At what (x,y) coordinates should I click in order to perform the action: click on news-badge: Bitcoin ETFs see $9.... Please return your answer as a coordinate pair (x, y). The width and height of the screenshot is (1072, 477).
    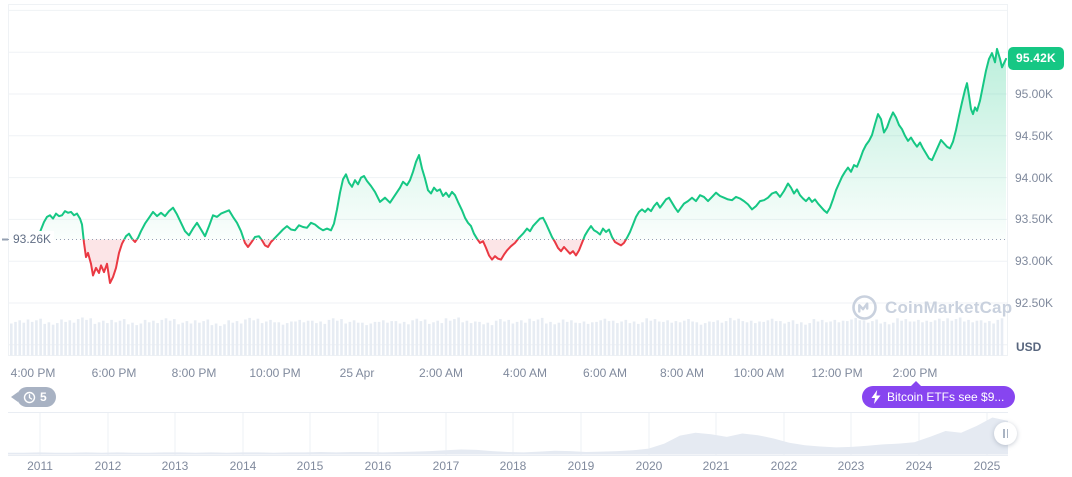
    Looking at the image, I should click on (939, 394).